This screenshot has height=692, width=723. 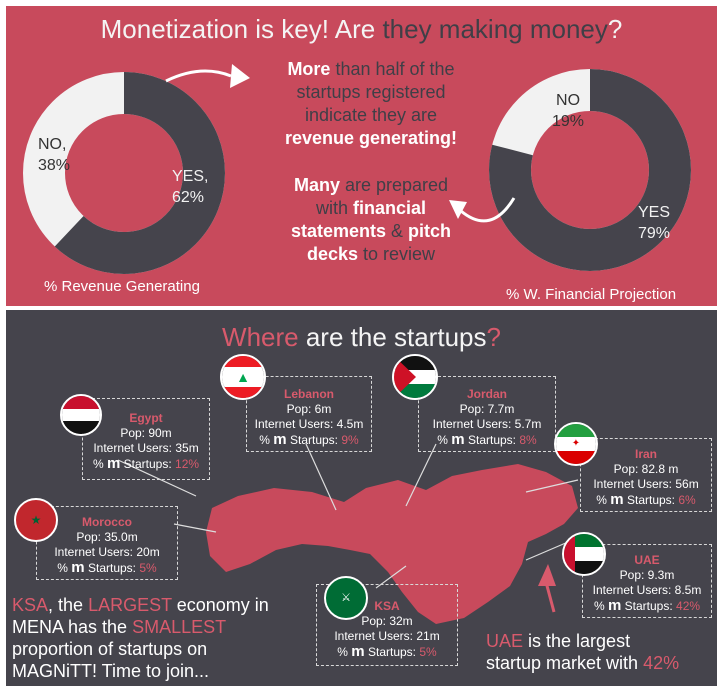 What do you see at coordinates (190, 187) in the screenshot?
I see `left-yes-label: YES, 62%` at bounding box center [190, 187].